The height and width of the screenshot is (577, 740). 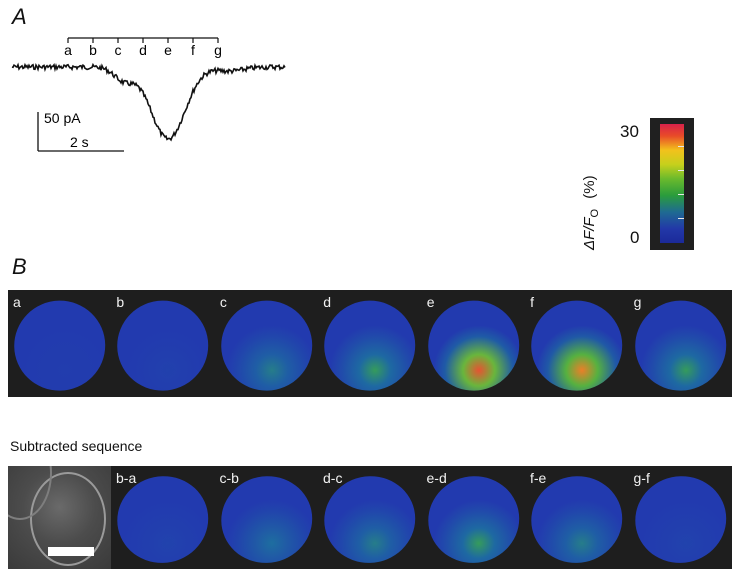 I want to click on marker-label-d: d, so click(x=143, y=50).